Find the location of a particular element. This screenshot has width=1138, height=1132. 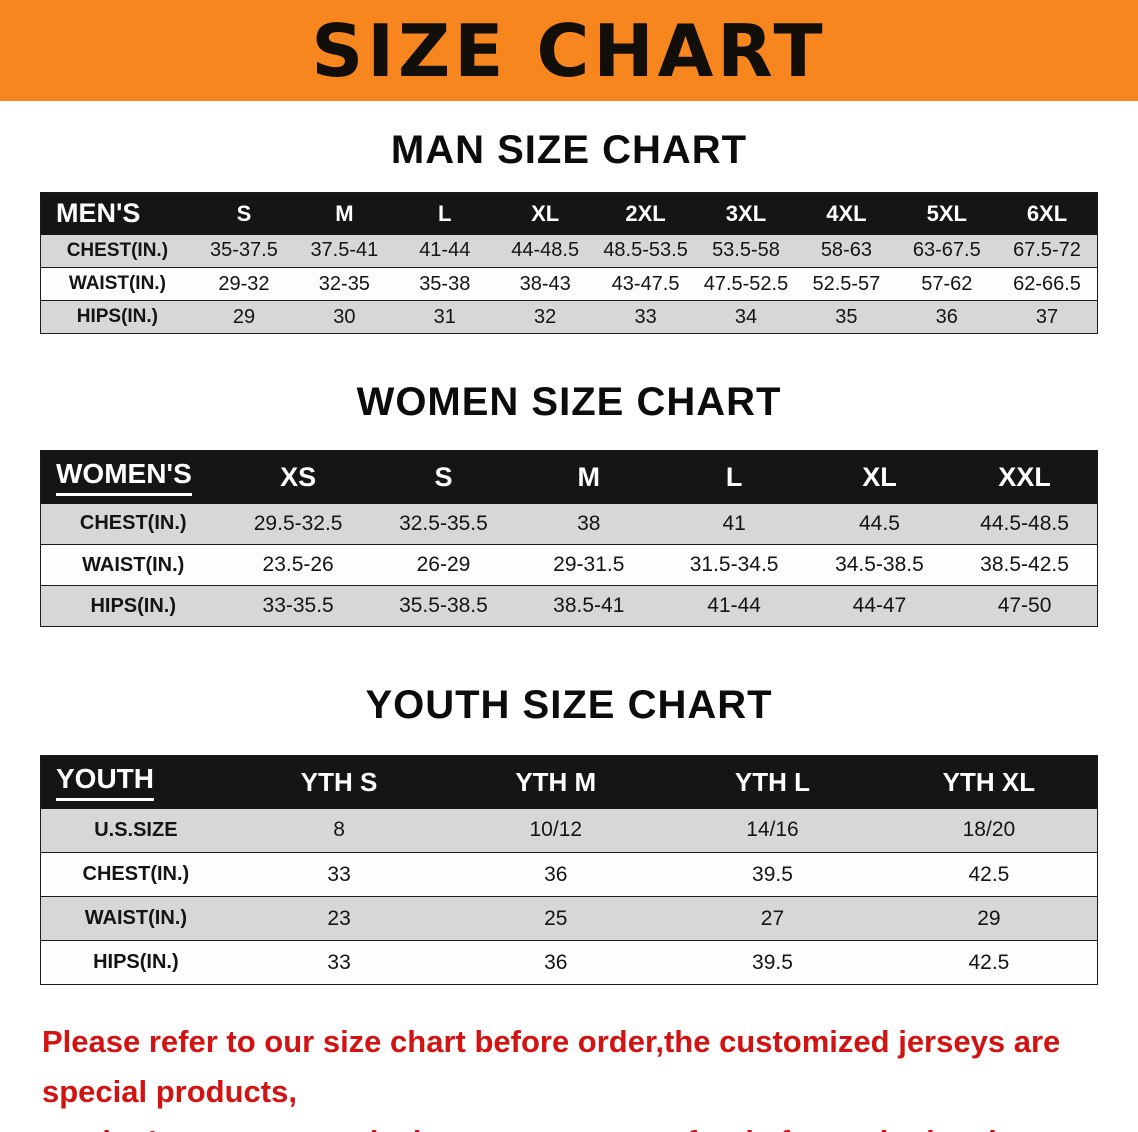

value-cell: 58-63 is located at coordinates (846, 250).